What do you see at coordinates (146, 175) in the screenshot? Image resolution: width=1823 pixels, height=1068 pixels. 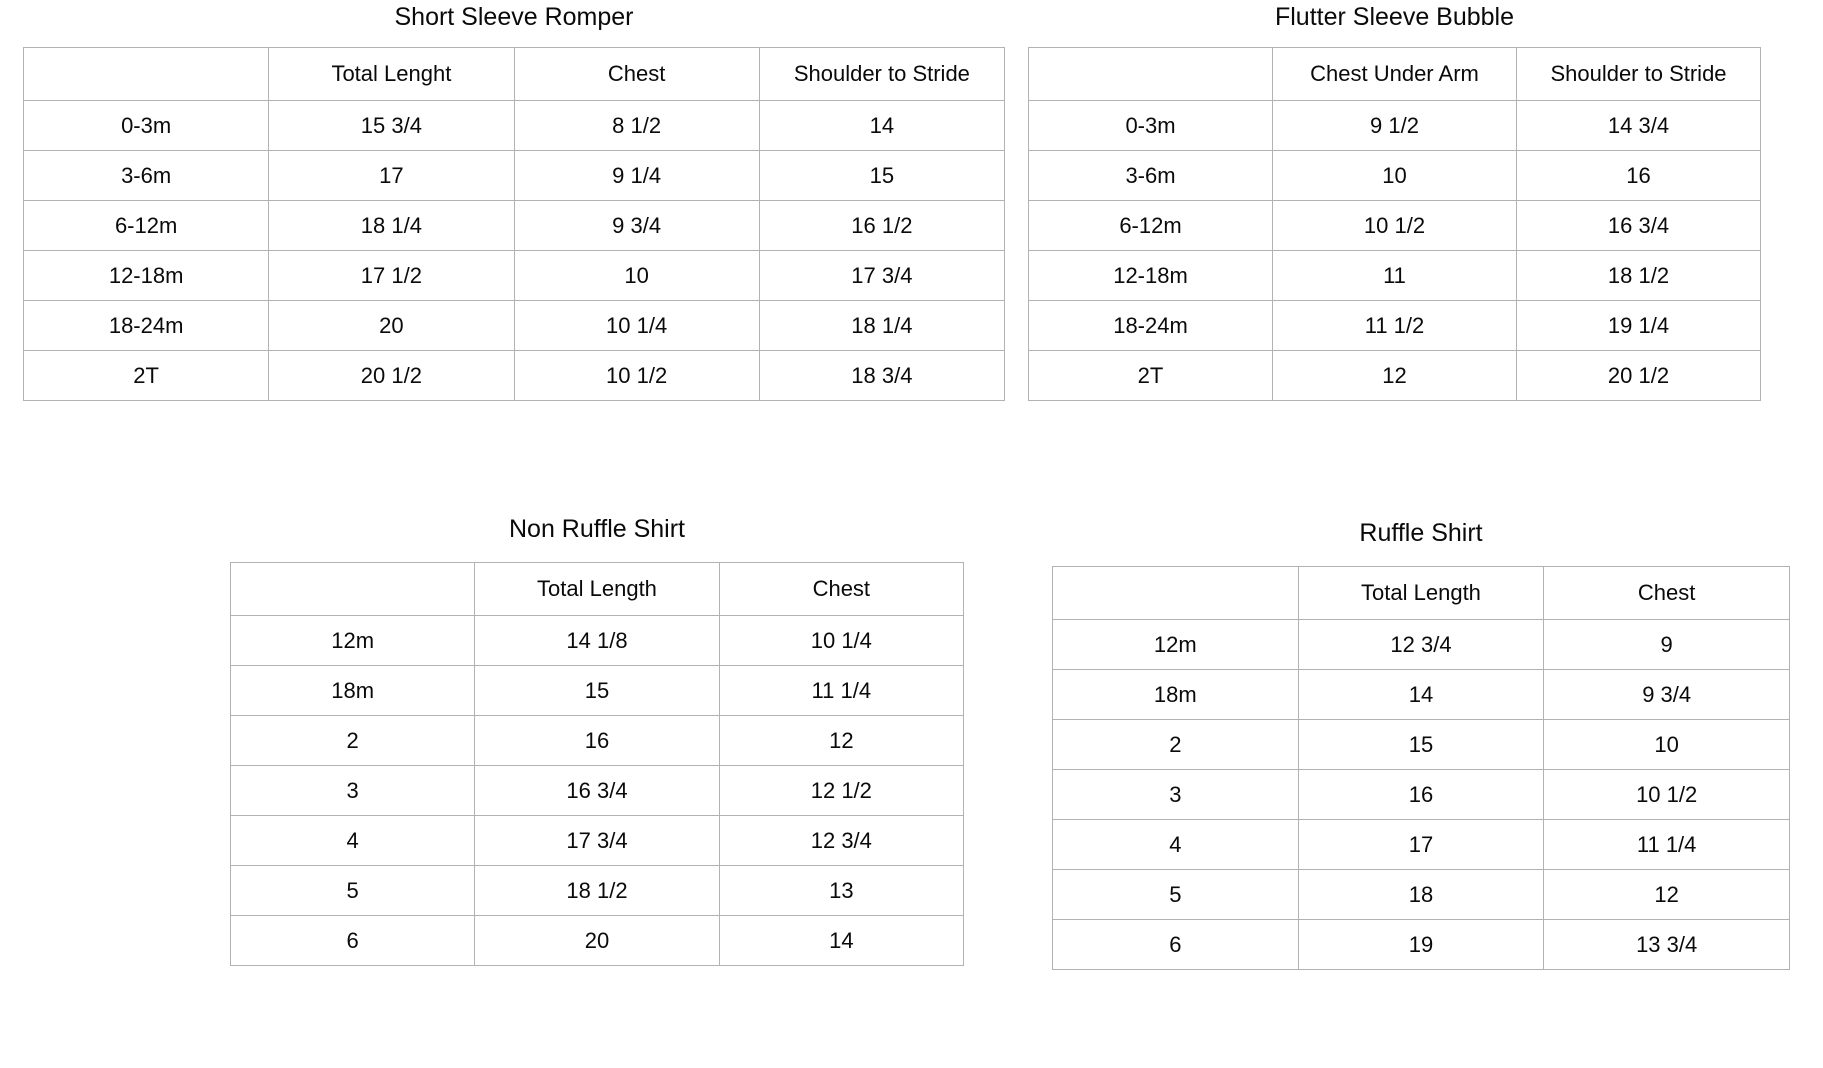 I see `row-label: 3-6m` at bounding box center [146, 175].